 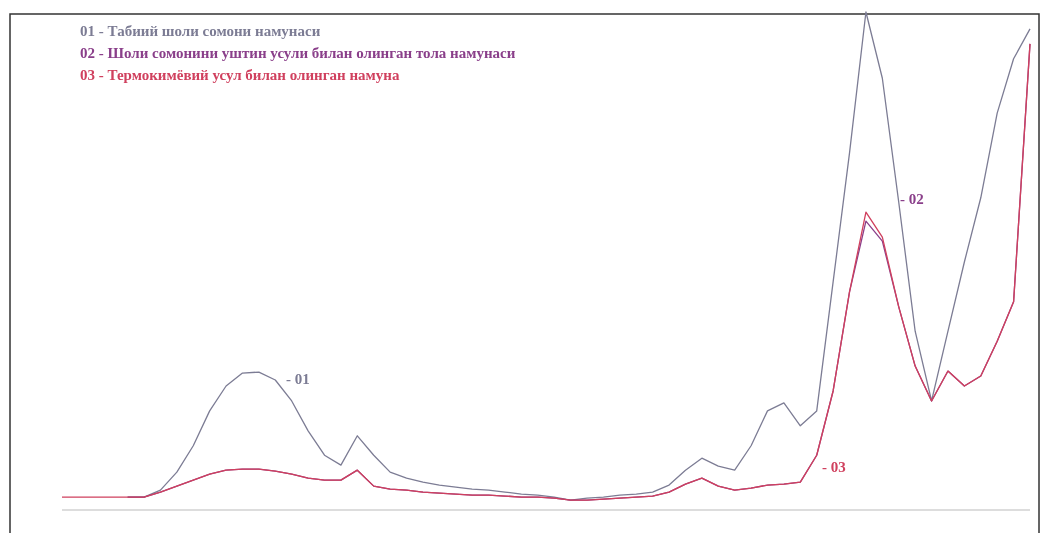 What do you see at coordinates (834, 467) in the screenshot?
I see `annotation: - 03` at bounding box center [834, 467].